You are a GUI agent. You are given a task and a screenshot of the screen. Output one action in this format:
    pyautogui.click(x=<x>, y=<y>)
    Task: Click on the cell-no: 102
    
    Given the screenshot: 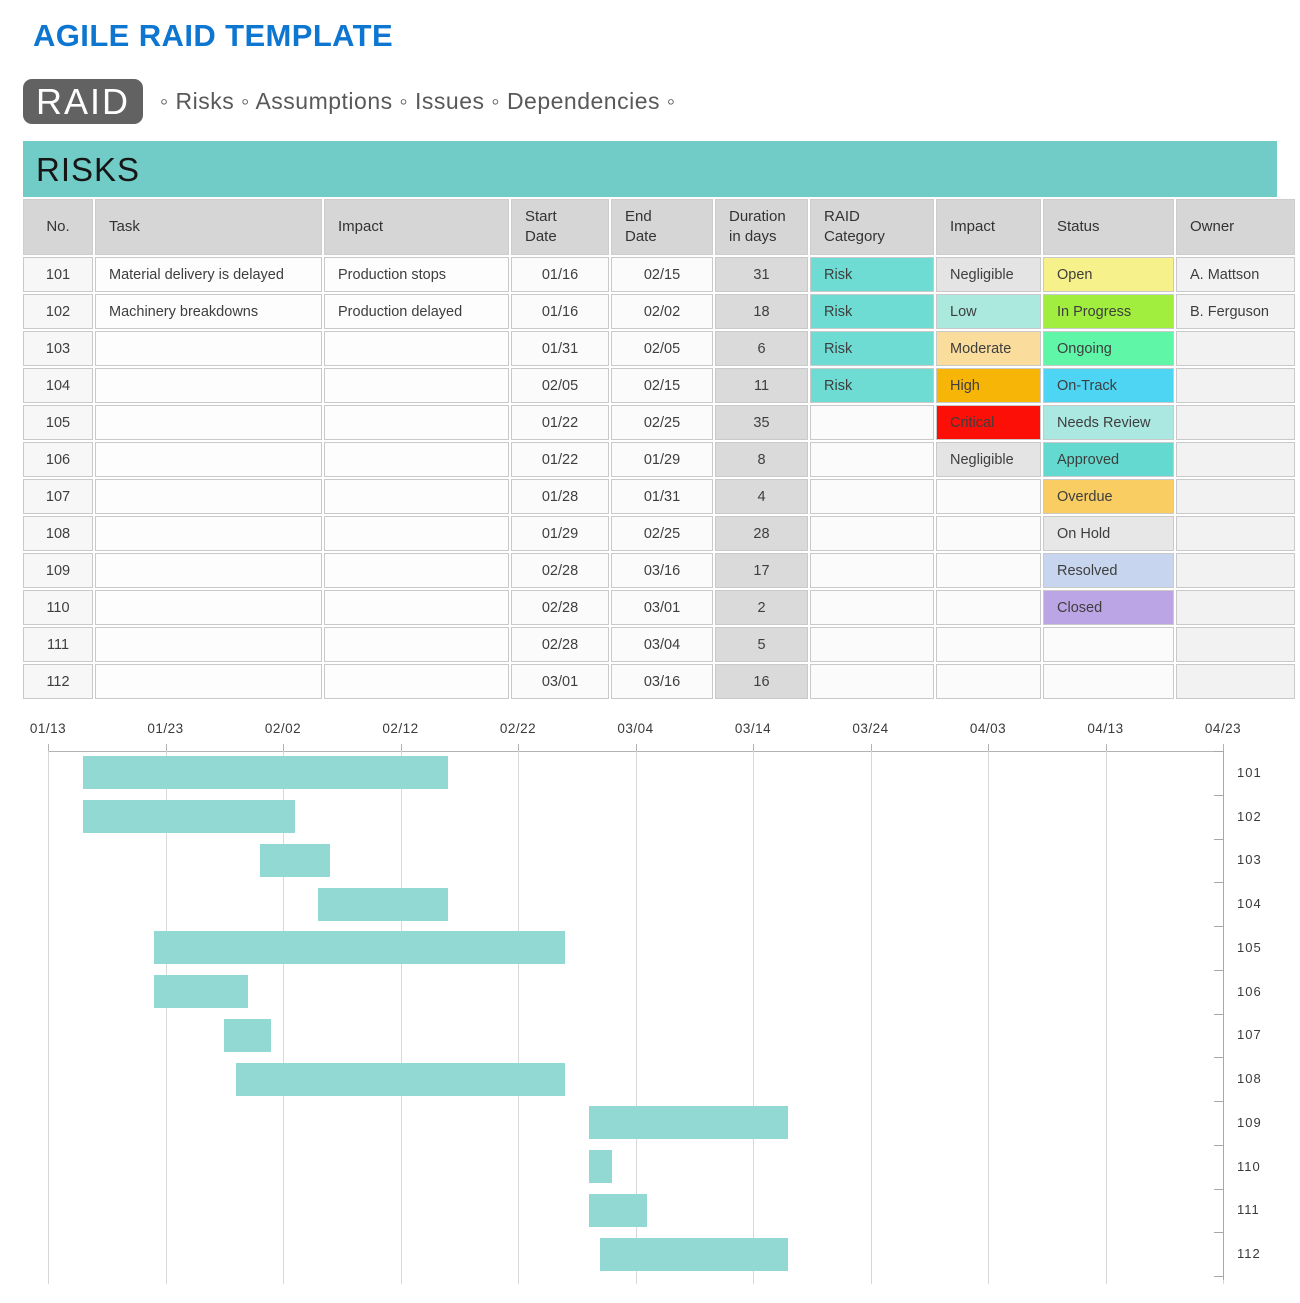 What is the action you would take?
    pyautogui.click(x=58, y=311)
    